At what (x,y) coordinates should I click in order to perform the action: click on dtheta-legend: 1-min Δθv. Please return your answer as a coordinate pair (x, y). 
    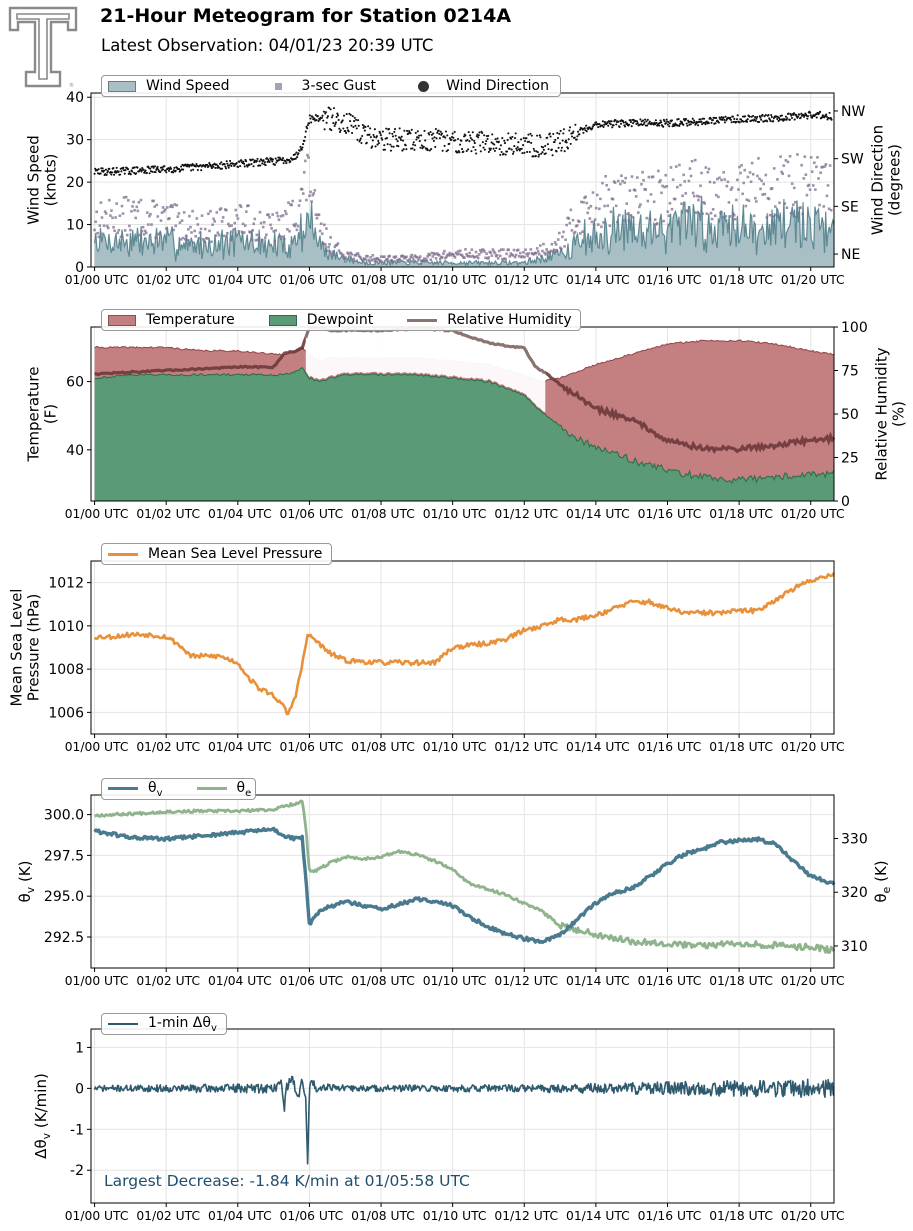
    Looking at the image, I should click on (164, 1024).